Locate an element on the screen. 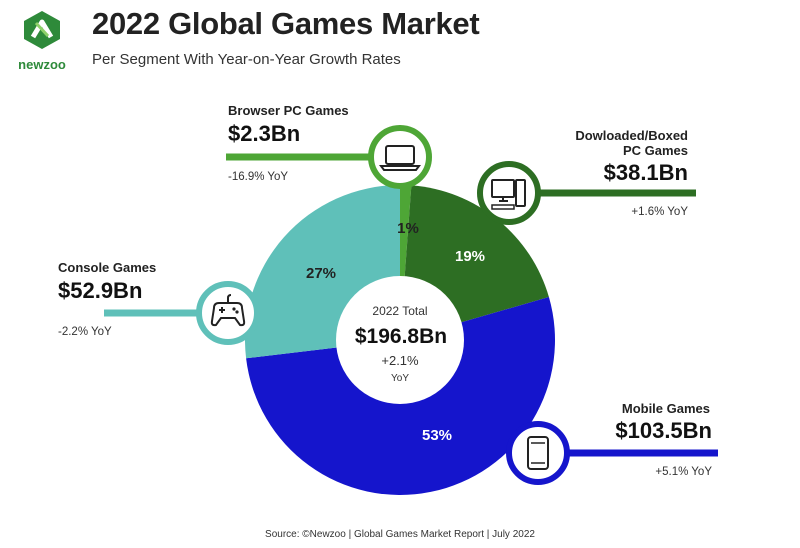 The width and height of the screenshot is (800, 548). donut-hole is located at coordinates (400, 340).